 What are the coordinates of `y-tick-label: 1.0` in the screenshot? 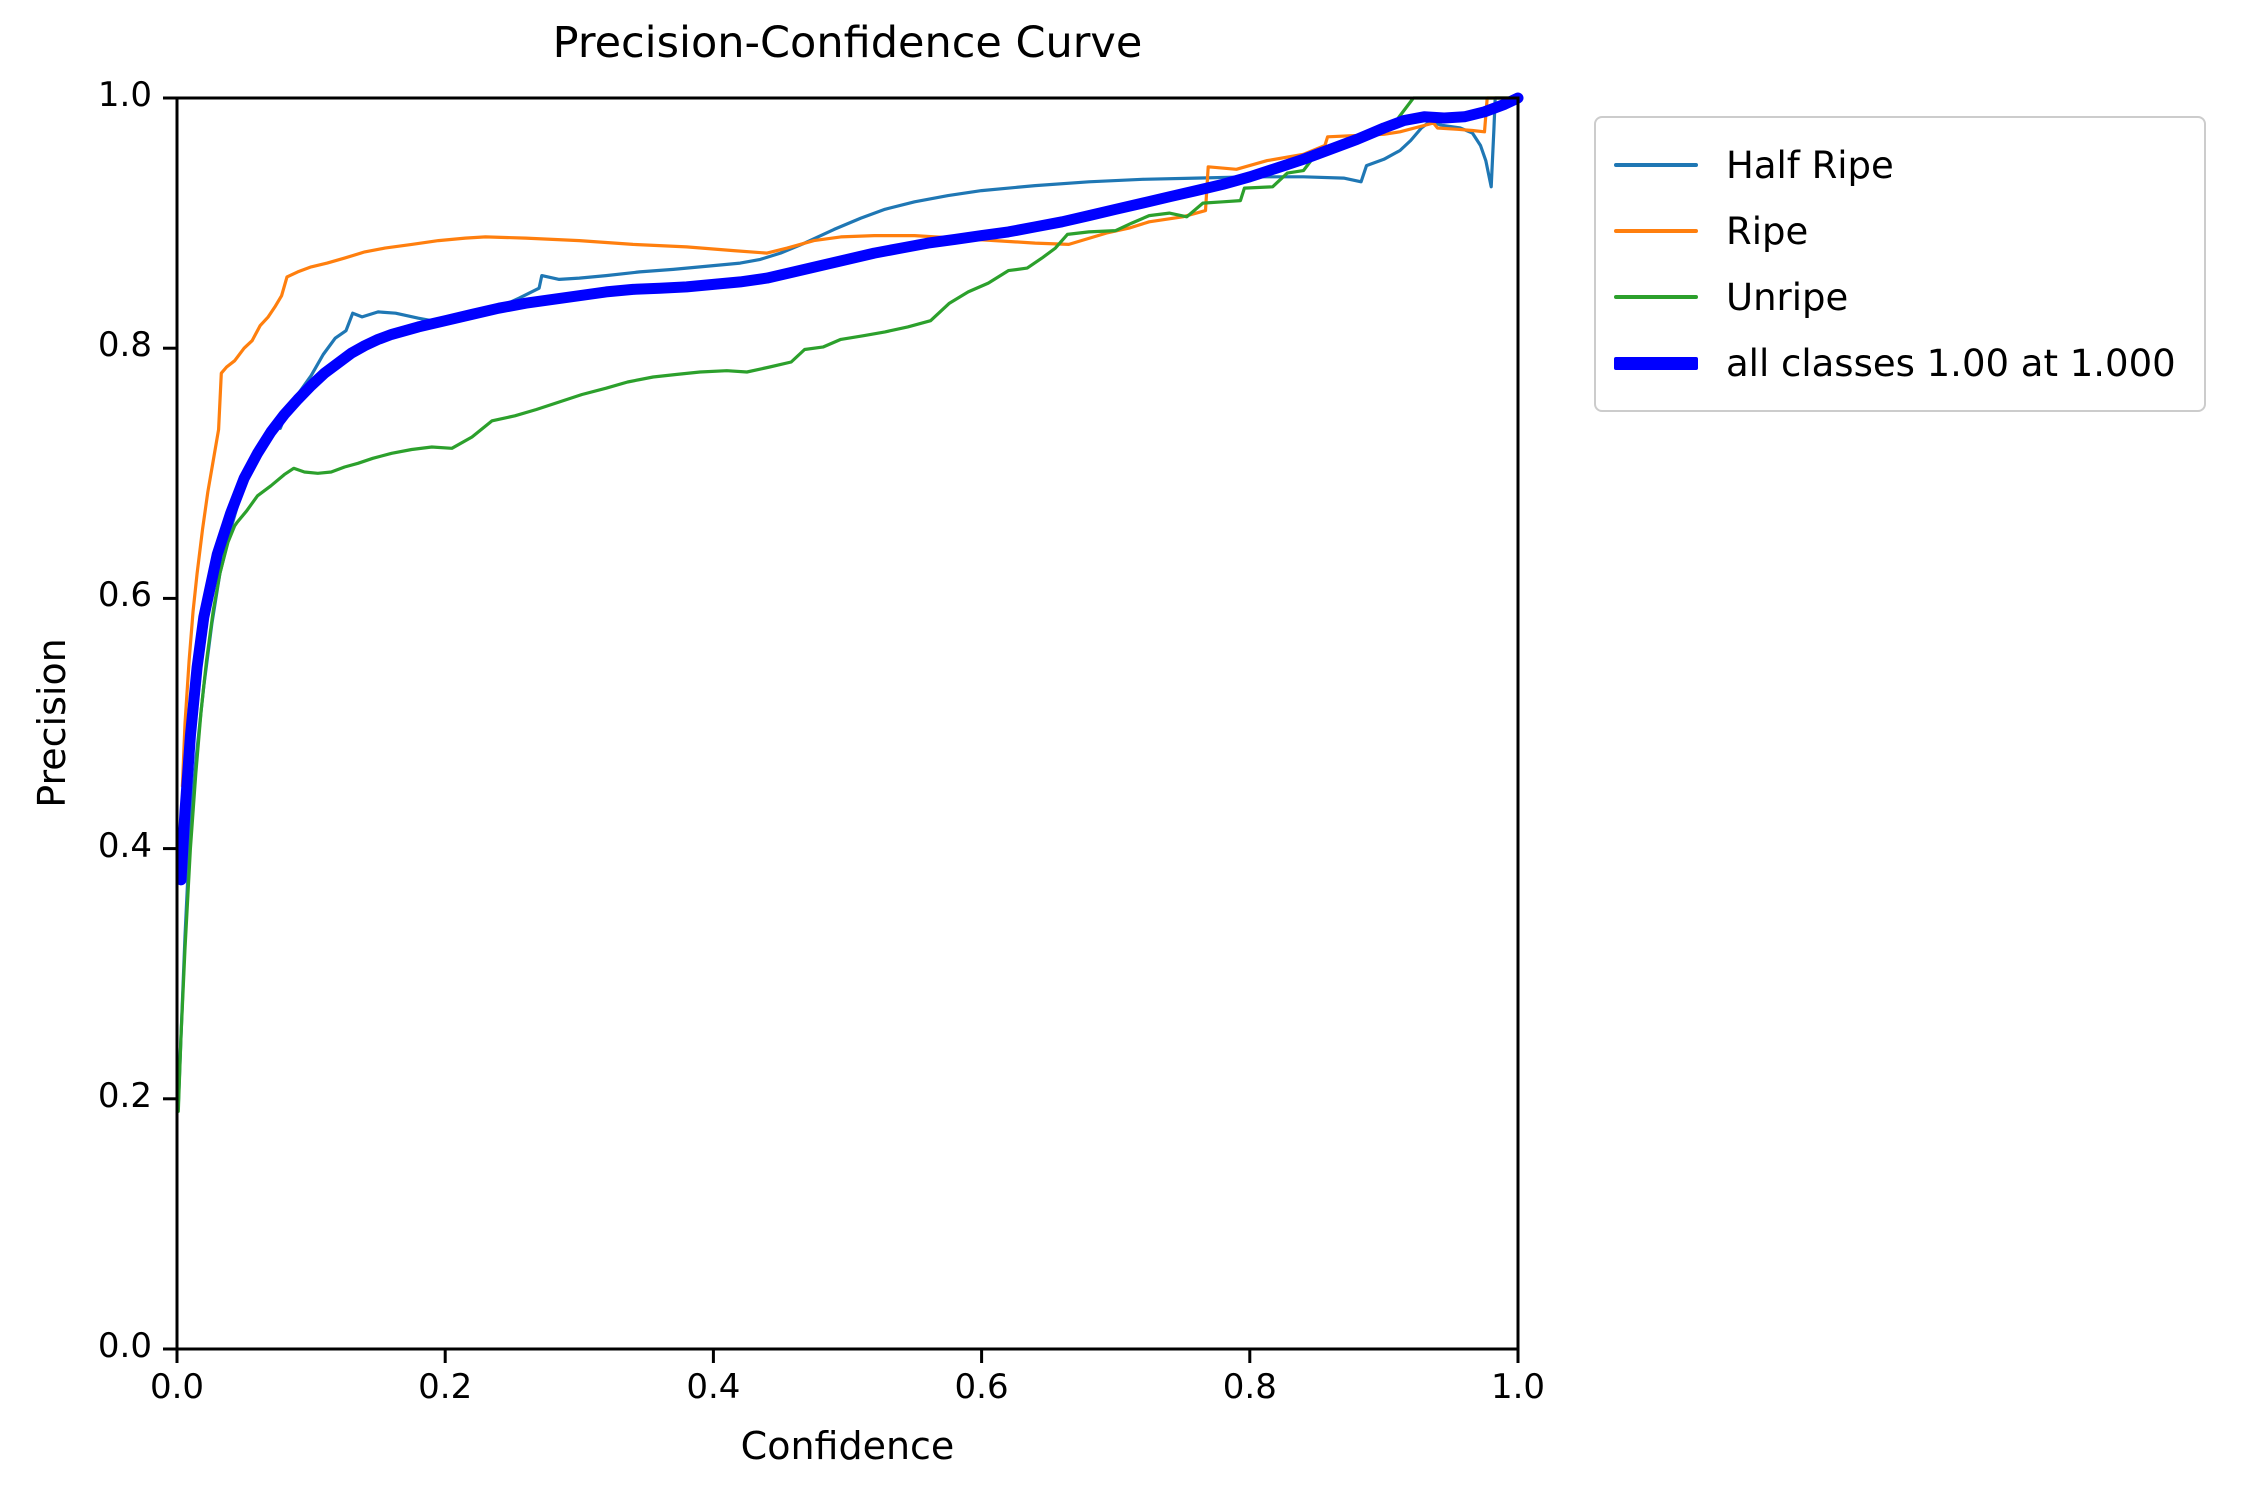 It's located at (124, 95).